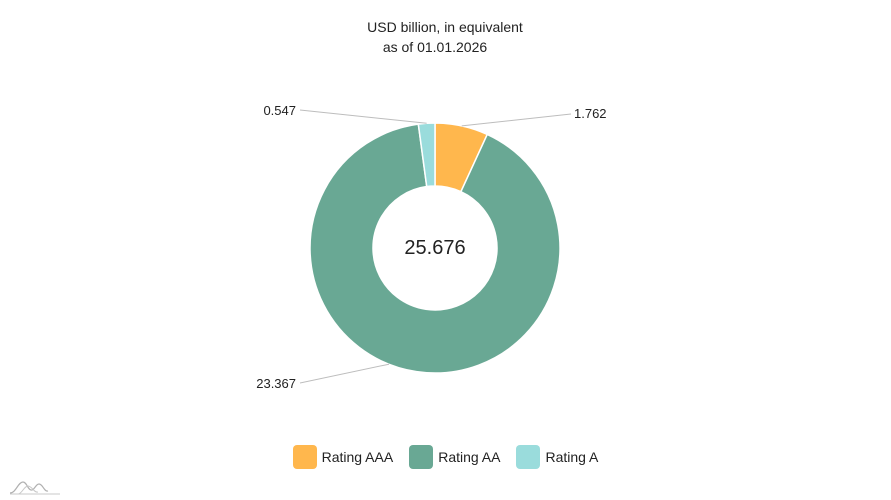 The width and height of the screenshot is (891, 500). Describe the element at coordinates (528, 457) in the screenshot. I see `legend-swatch-rating-a` at that location.